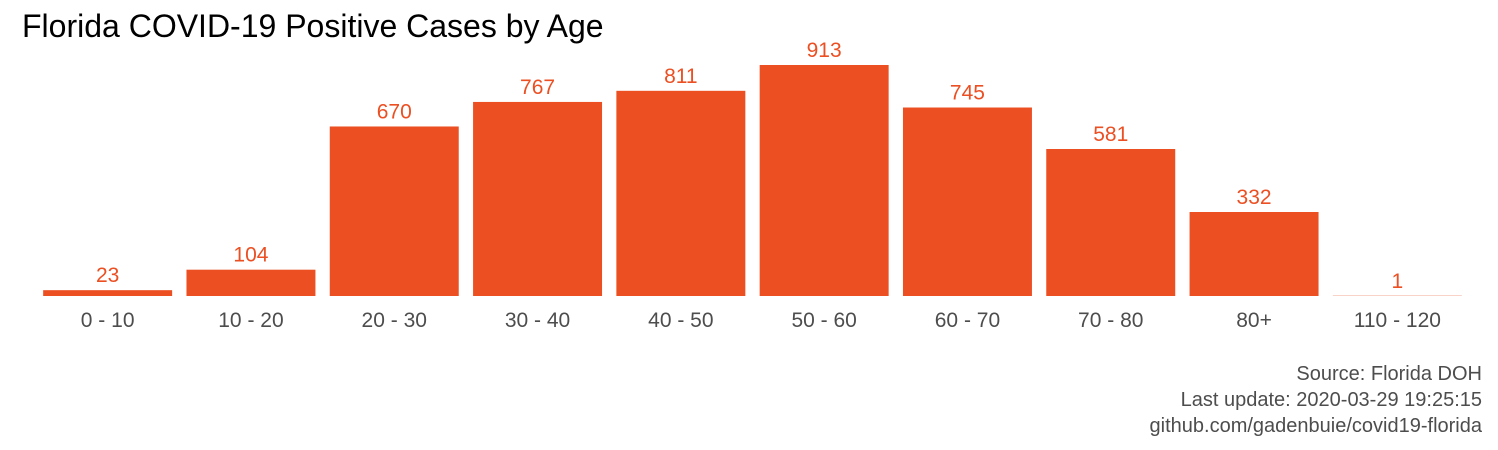 The height and width of the screenshot is (450, 1498). What do you see at coordinates (394, 111) in the screenshot?
I see `bar-value-label: 670` at bounding box center [394, 111].